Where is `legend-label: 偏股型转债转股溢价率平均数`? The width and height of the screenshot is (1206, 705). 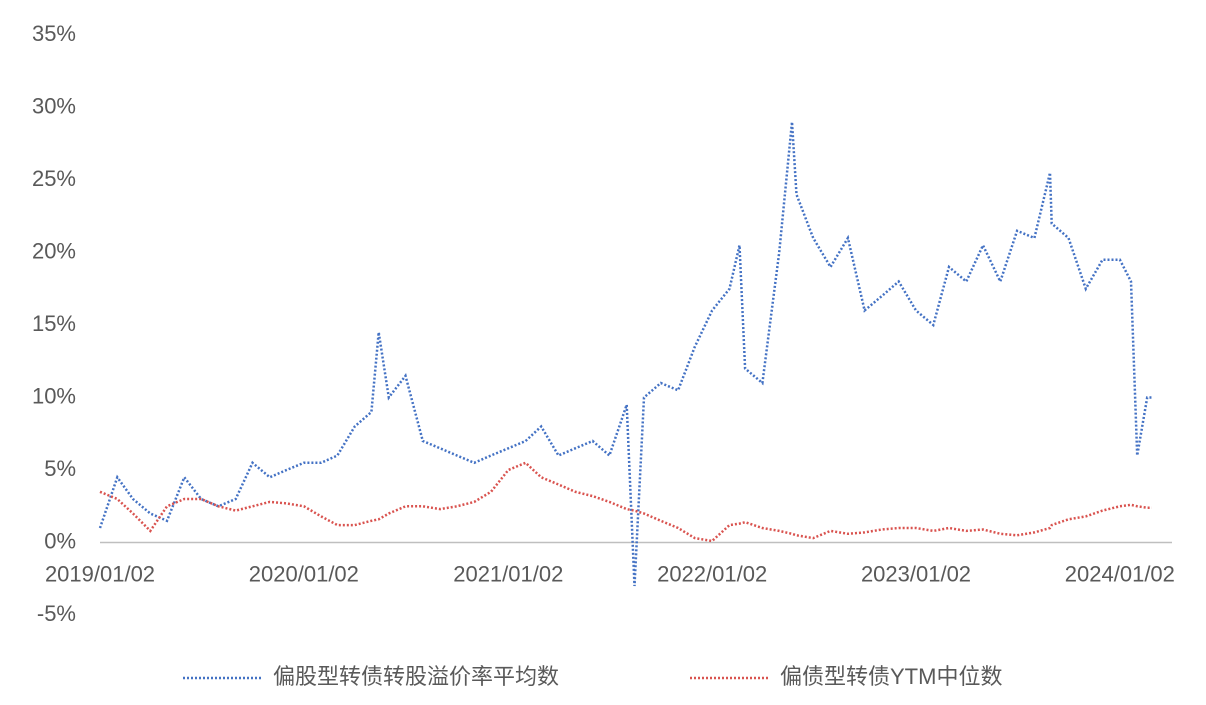
legend-label: 偏股型转债转股溢价率平均数 is located at coordinates (416, 676).